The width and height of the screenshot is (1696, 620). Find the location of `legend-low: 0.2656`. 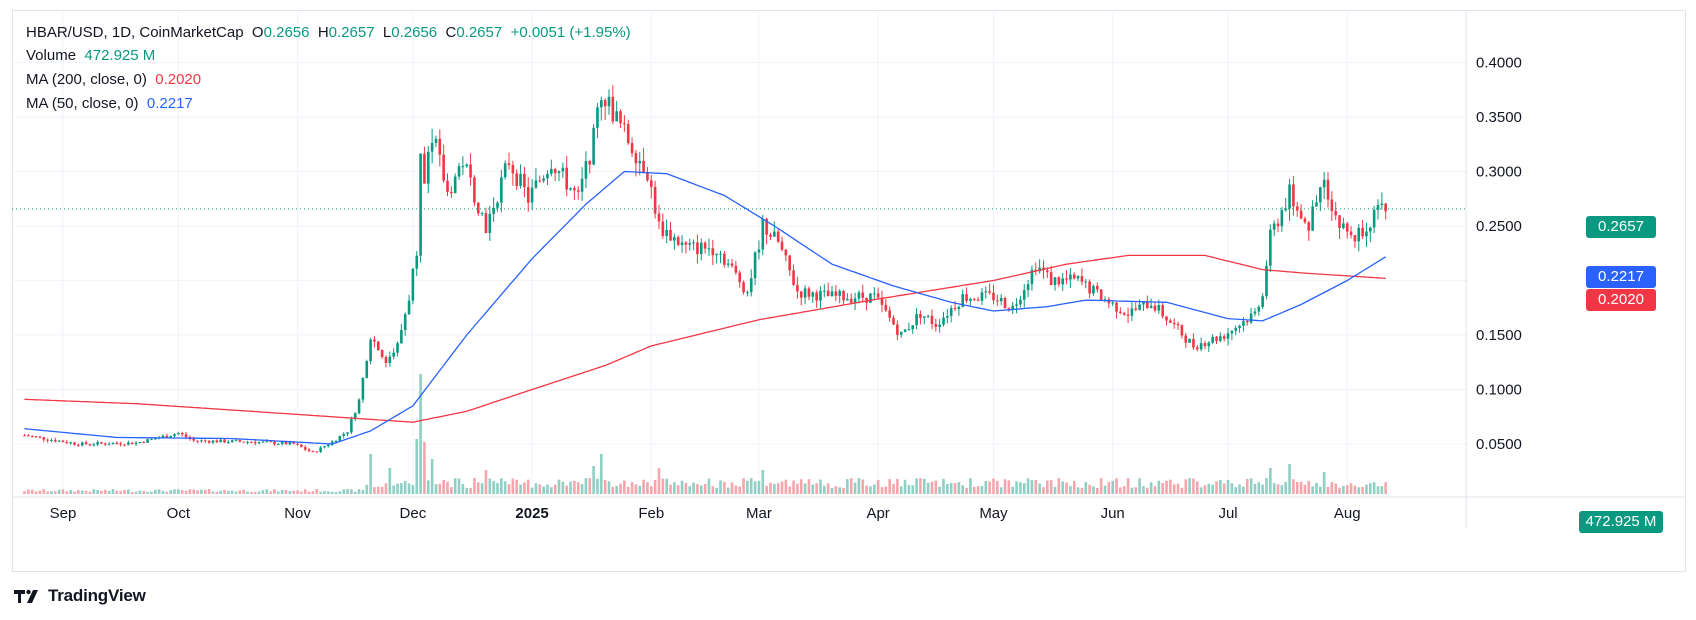

legend-low: 0.2656 is located at coordinates (414, 32).